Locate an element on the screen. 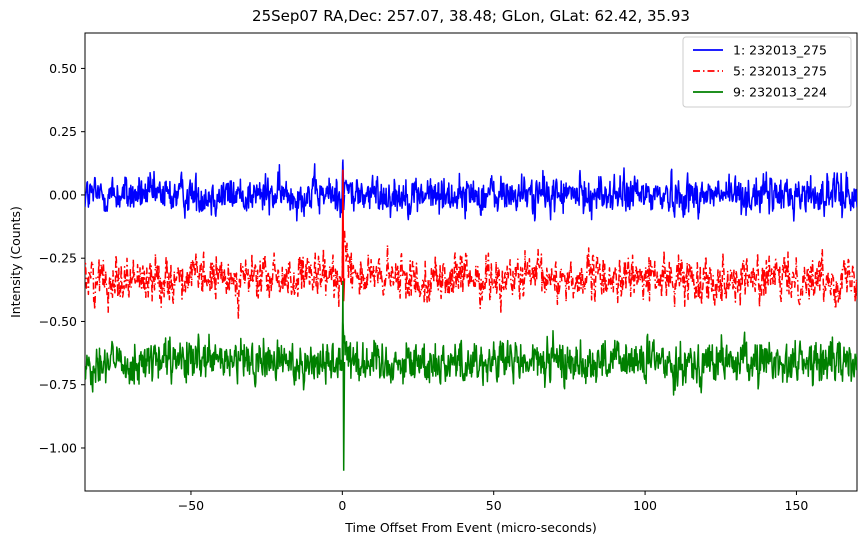 The height and width of the screenshot is (545, 866). y-tick-label: −0.75 is located at coordinates (58, 384).